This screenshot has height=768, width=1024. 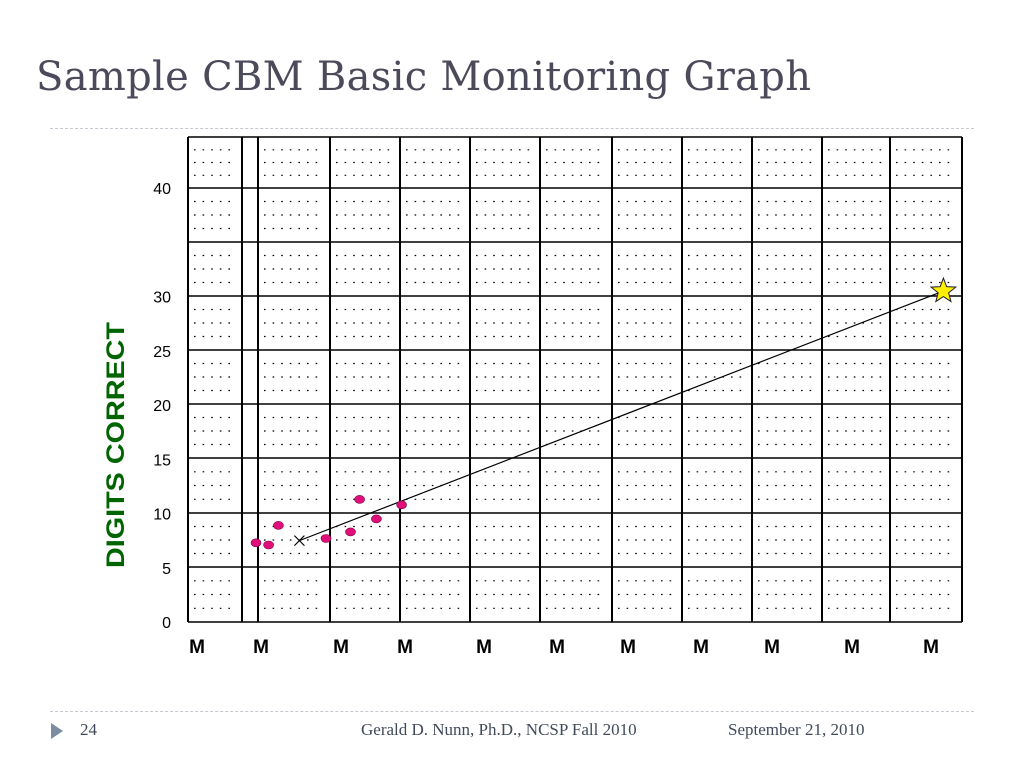 I want to click on y-tick-labels: 0 5 10 15 20 25 30 40, so click(x=162, y=406).